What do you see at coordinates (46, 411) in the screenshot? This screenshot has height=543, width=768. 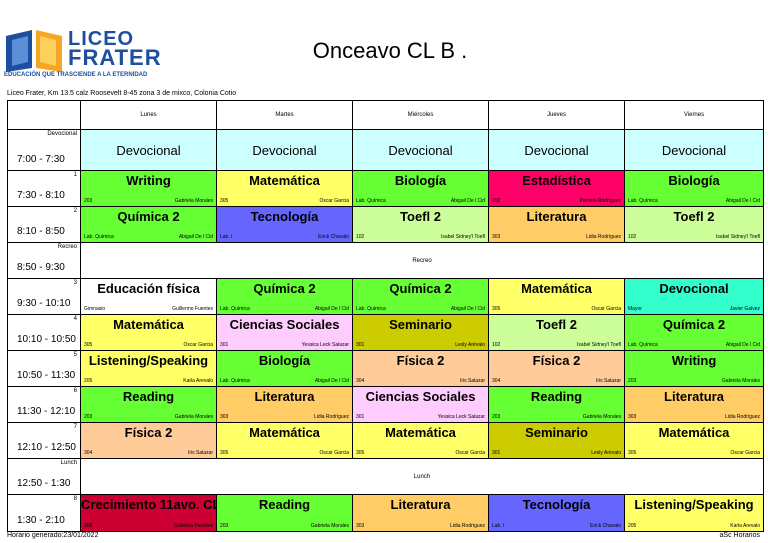 I see `period-time: 11:30 - 12:10` at bounding box center [46, 411].